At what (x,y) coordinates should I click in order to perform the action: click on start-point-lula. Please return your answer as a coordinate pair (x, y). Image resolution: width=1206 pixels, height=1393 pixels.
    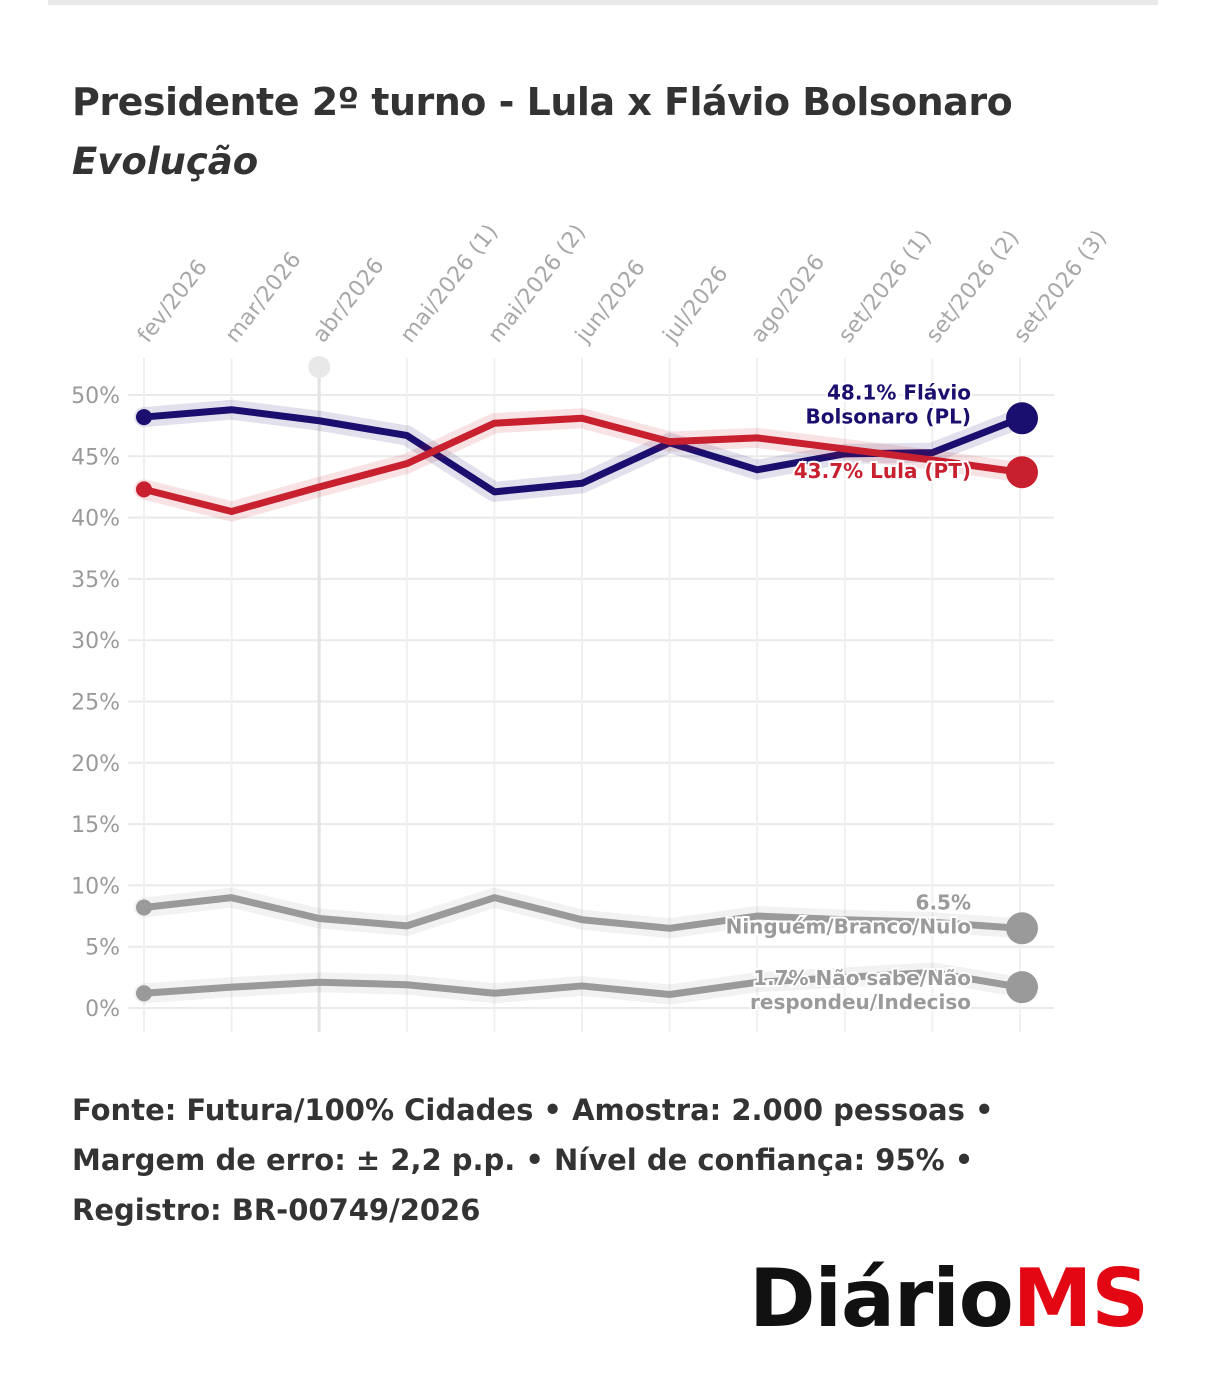
    Looking at the image, I should click on (144, 489).